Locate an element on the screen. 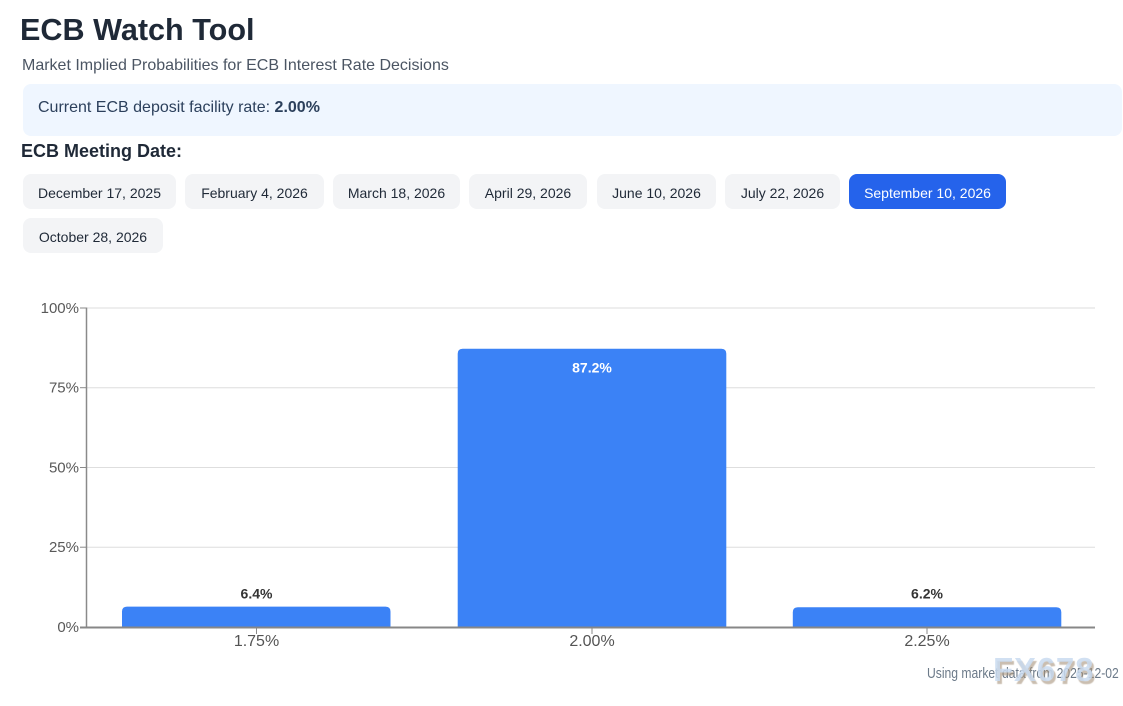 This screenshot has width=1123, height=706. svg-text: 0% is located at coordinates (68, 627).